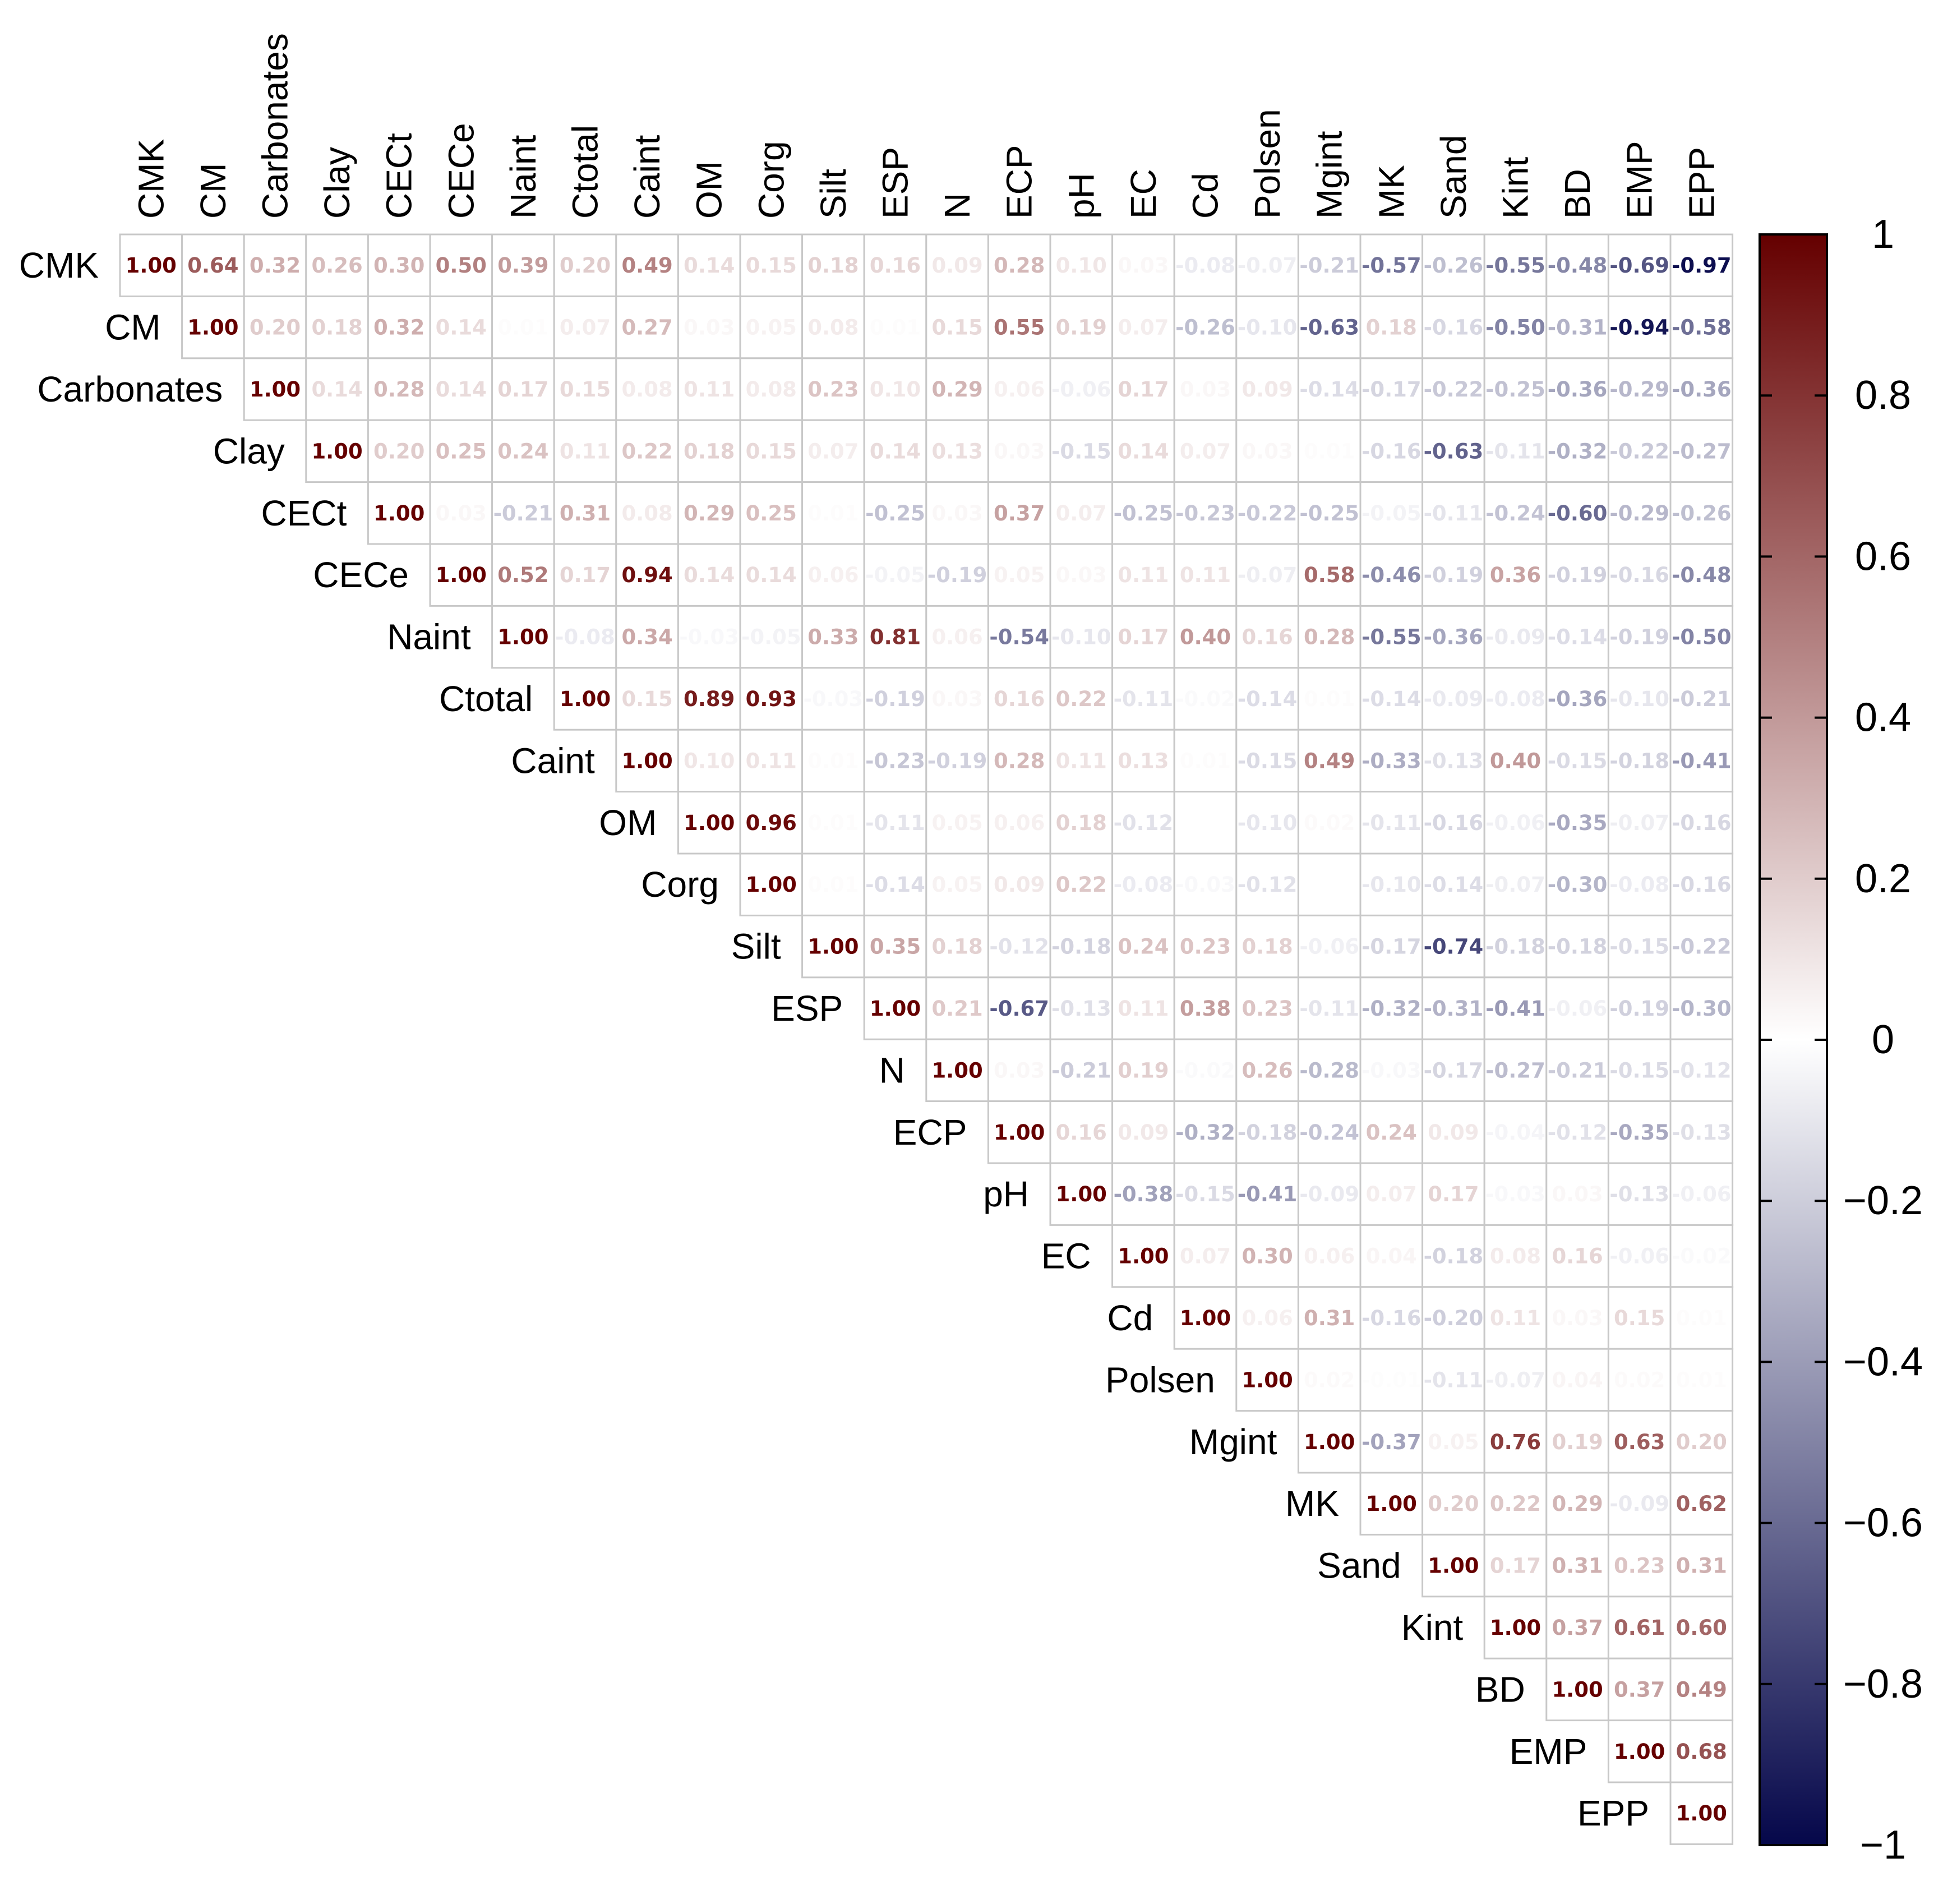 Image resolution: width=1943 pixels, height=1904 pixels. What do you see at coordinates (895, 637) in the screenshot?
I see `cell-value-naint-esp: 0.81` at bounding box center [895, 637].